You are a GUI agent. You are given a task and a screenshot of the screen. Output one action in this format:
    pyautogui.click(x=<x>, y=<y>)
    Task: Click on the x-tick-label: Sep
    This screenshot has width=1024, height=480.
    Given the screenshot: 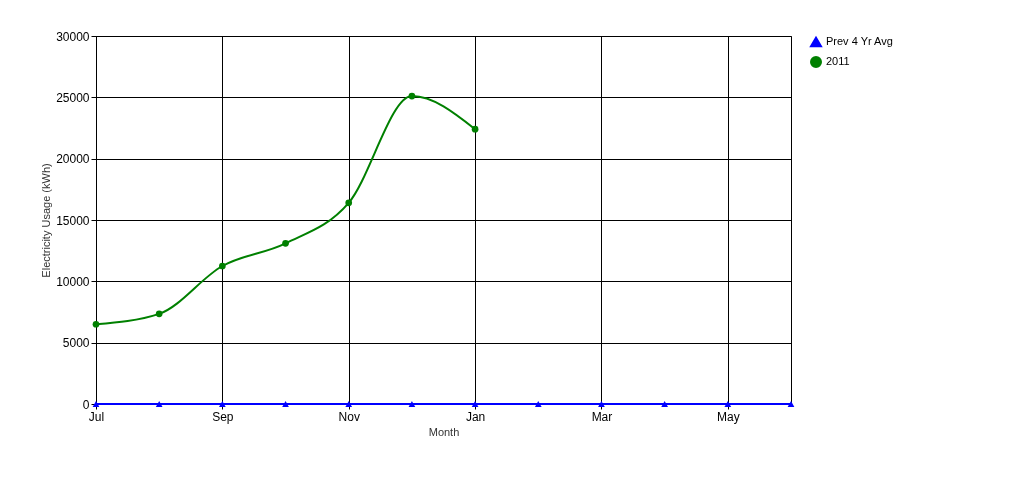 What is the action you would take?
    pyautogui.click(x=223, y=416)
    